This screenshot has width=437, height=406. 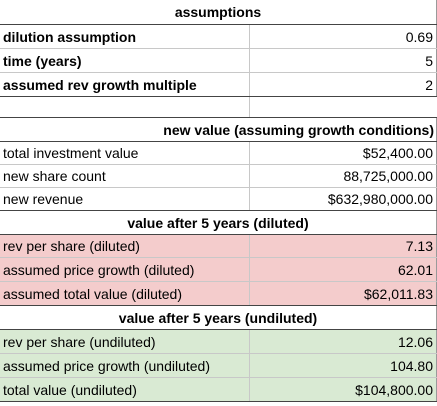 I want to click on diluted-header-row: value after 5 years (diluted), so click(x=218, y=222).